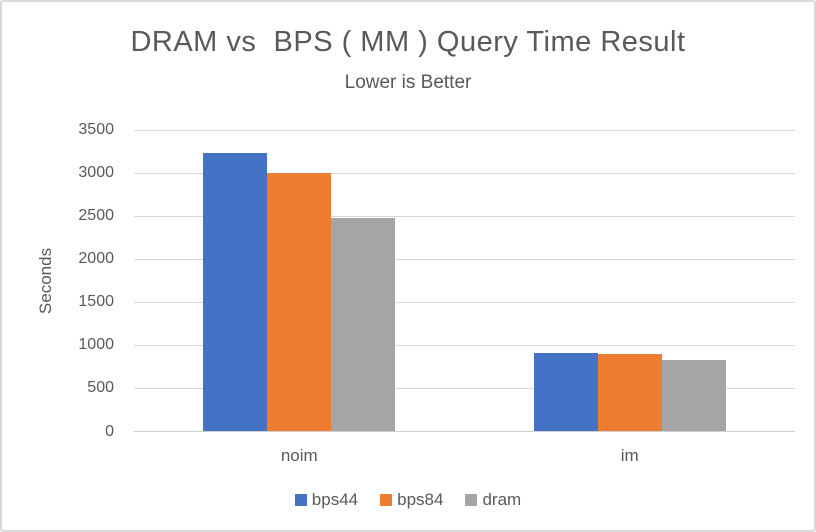 The image size is (816, 532). Describe the element at coordinates (565, 392) in the screenshot. I see `bar-bps44-im` at that location.